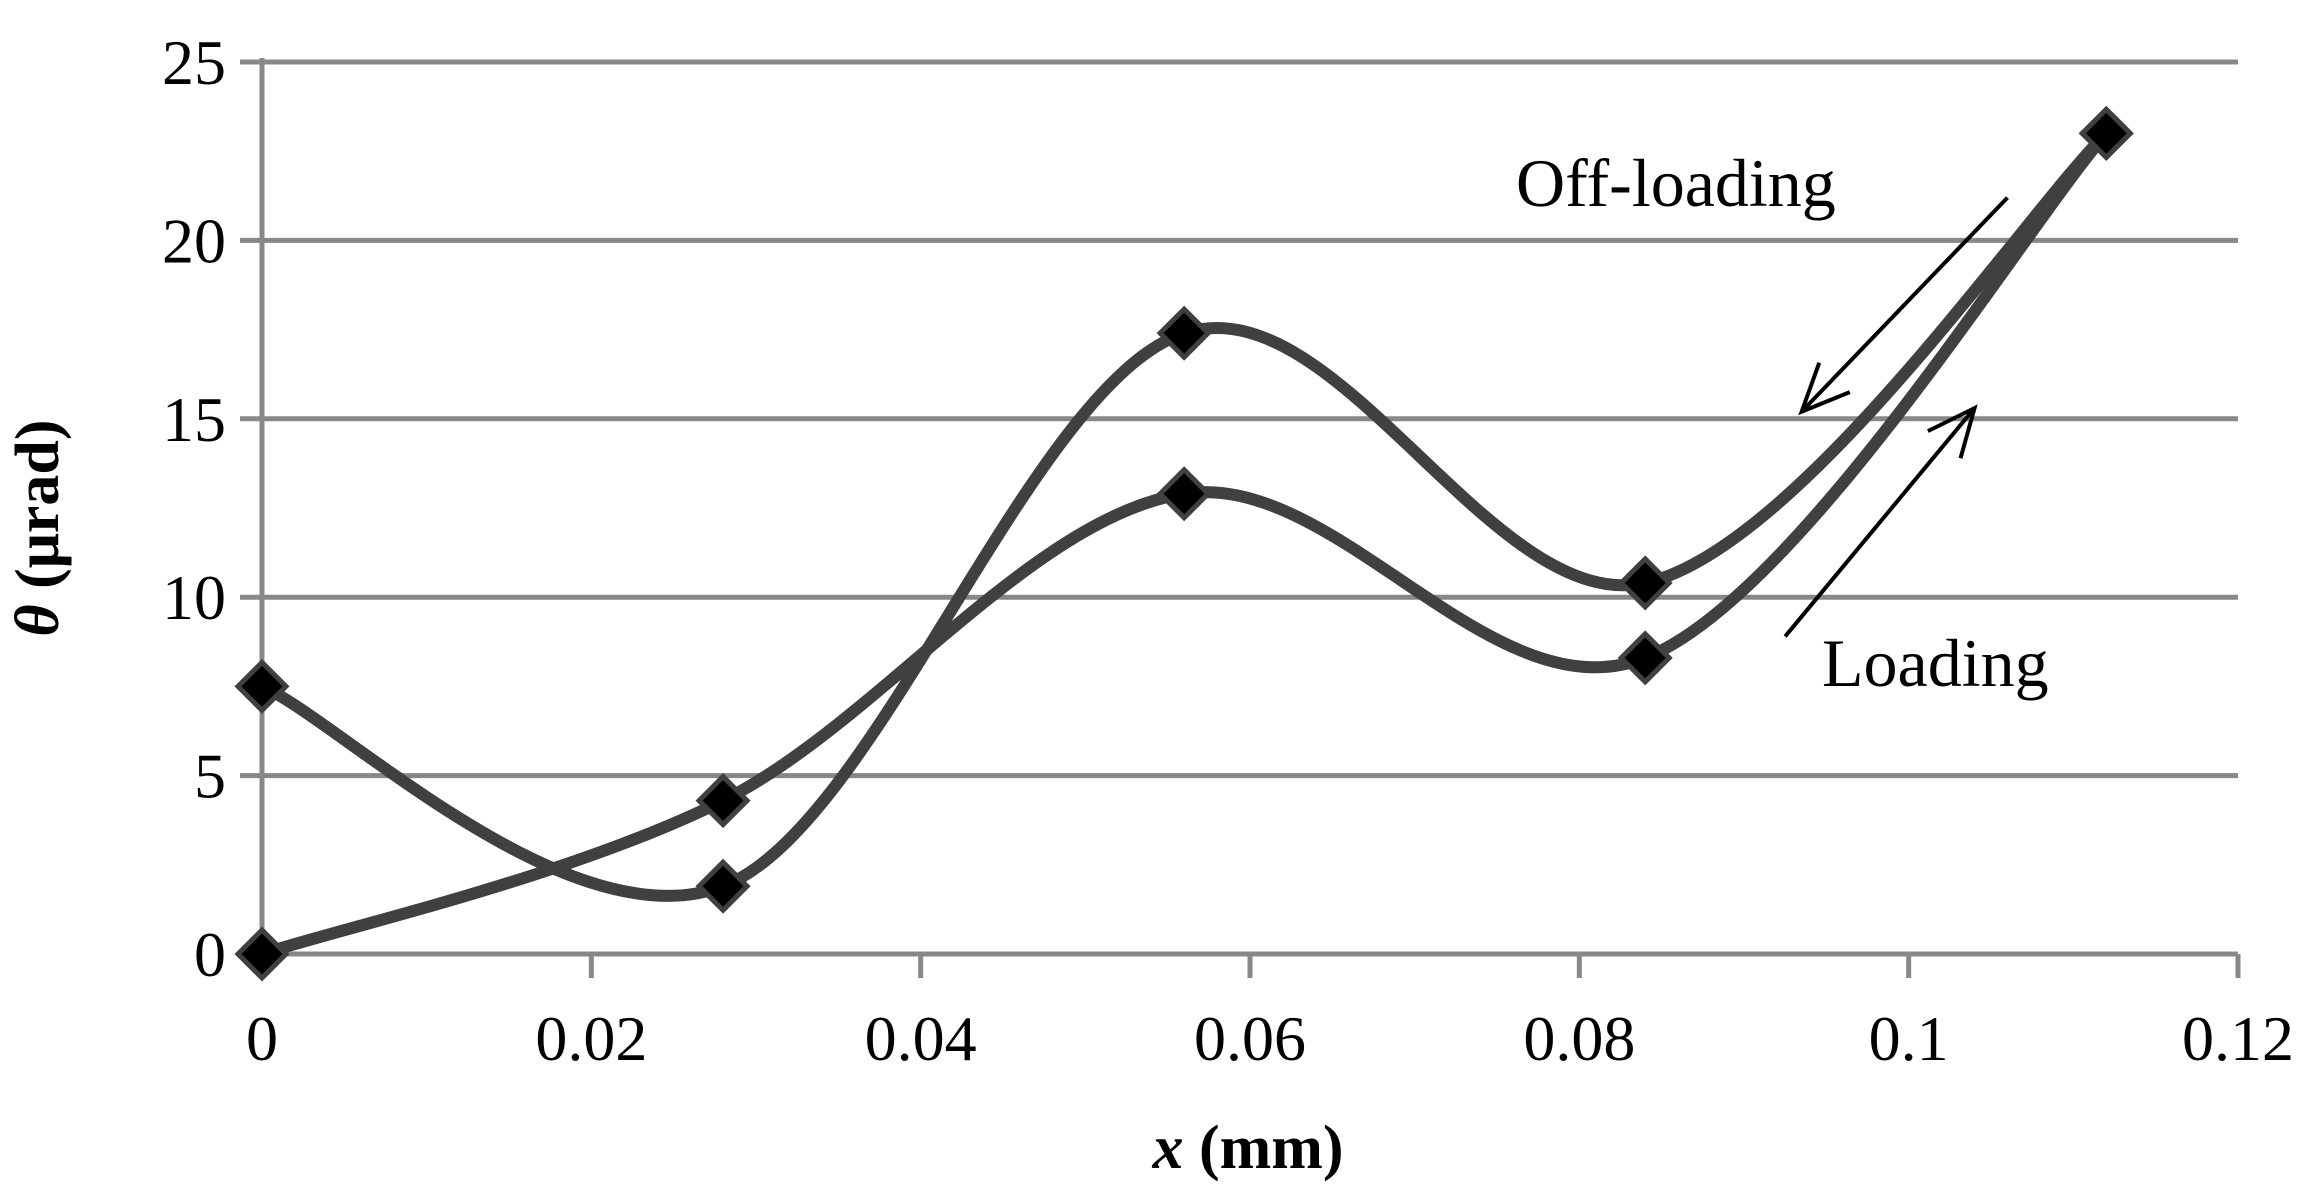  I want to click on y-tick-label: 15, so click(194, 419).